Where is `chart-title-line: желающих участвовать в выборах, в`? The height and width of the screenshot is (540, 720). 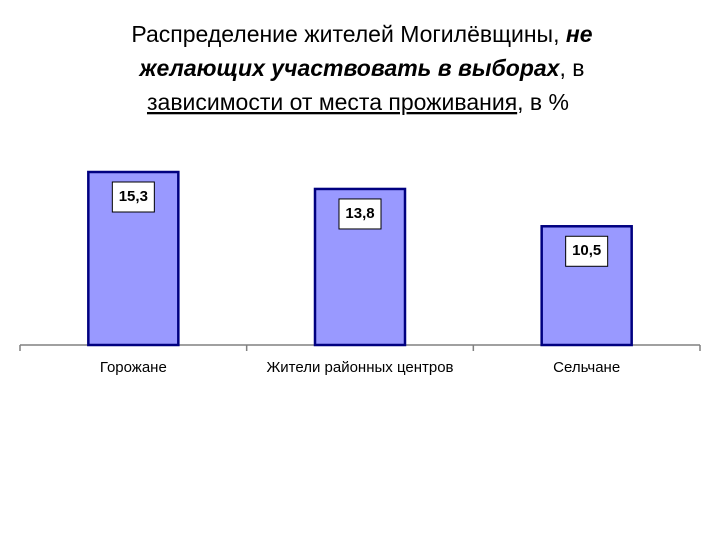
chart-title-line: желающих участвовать в выборах, в is located at coordinates (361, 68).